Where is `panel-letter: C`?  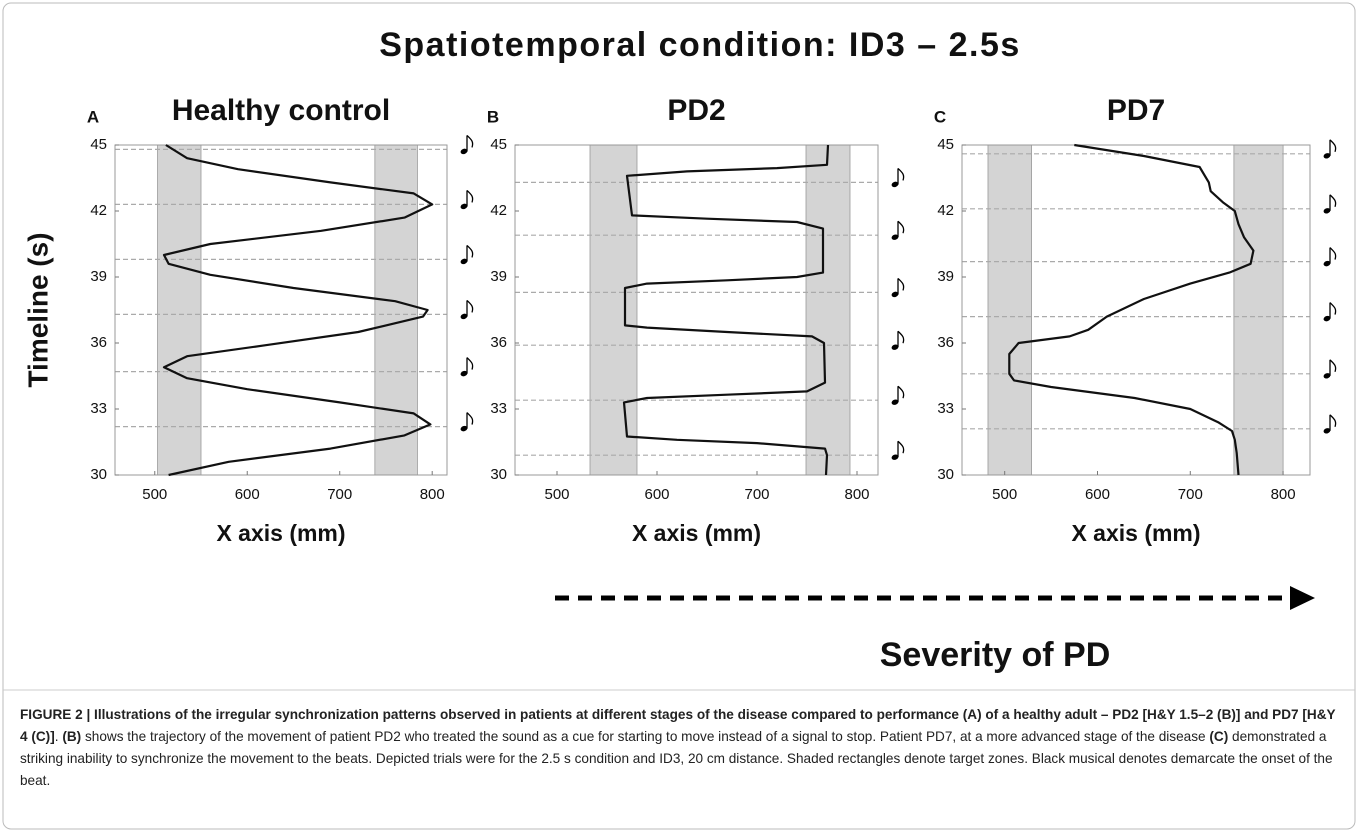
panel-letter: C is located at coordinates (940, 116).